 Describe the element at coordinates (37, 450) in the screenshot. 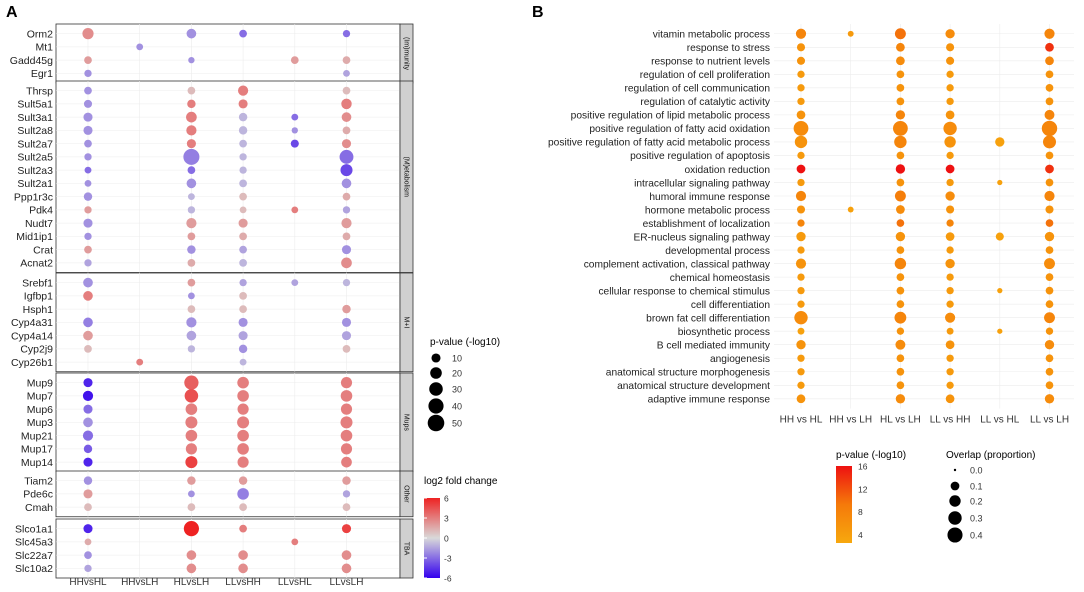

I see `gene-label: Mup17` at that location.